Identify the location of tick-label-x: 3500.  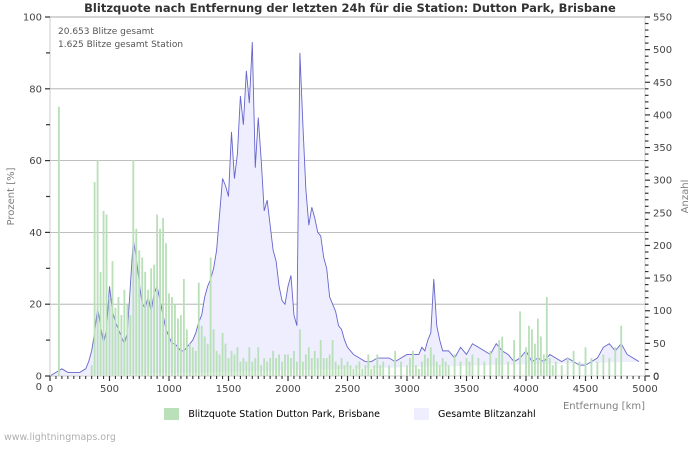
(466, 389).